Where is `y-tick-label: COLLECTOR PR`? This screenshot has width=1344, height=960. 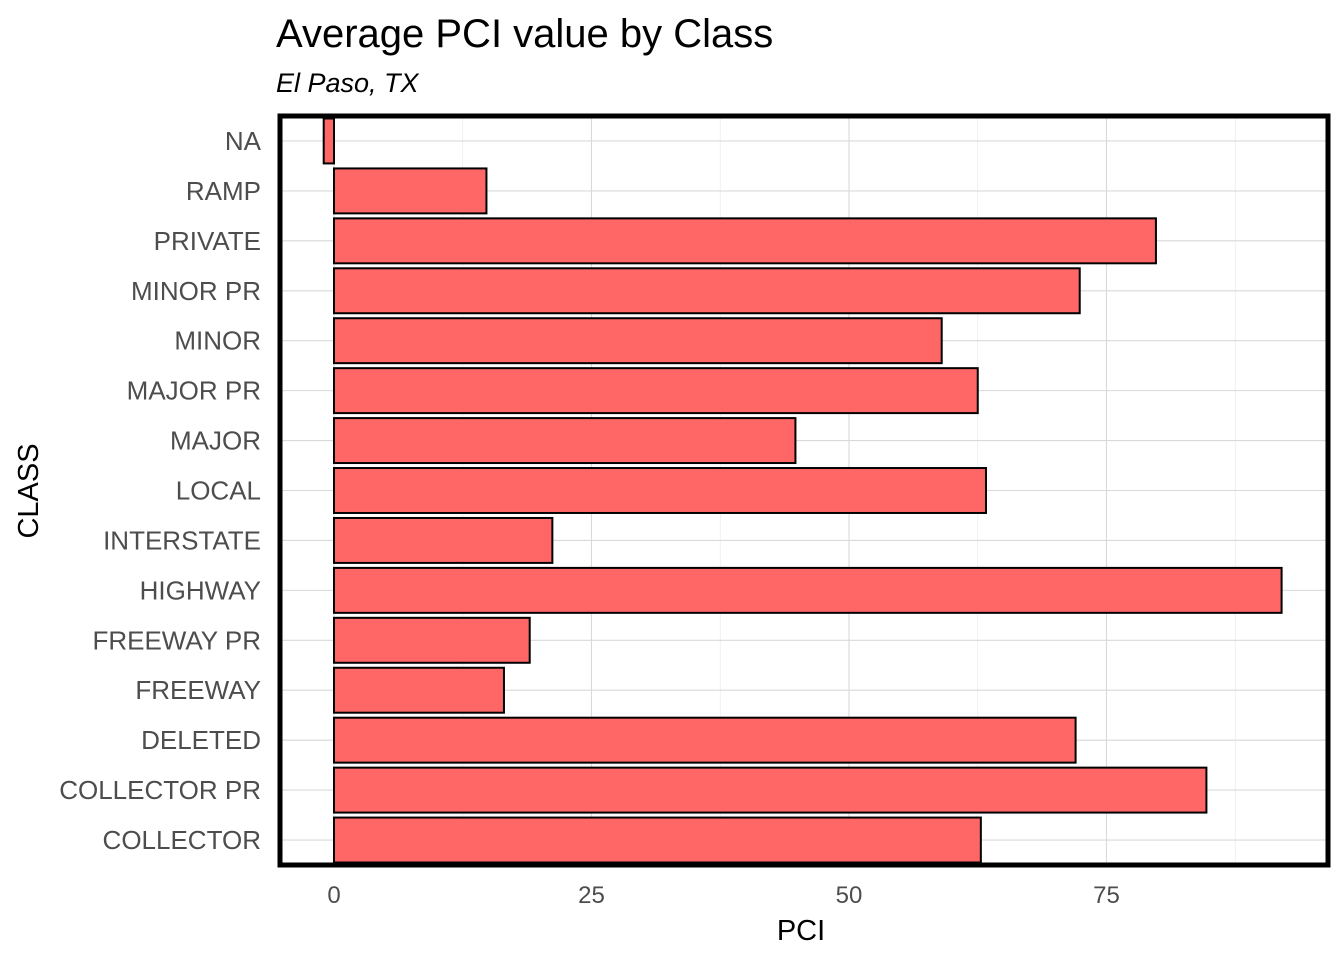
y-tick-label: COLLECTOR PR is located at coordinates (160, 790).